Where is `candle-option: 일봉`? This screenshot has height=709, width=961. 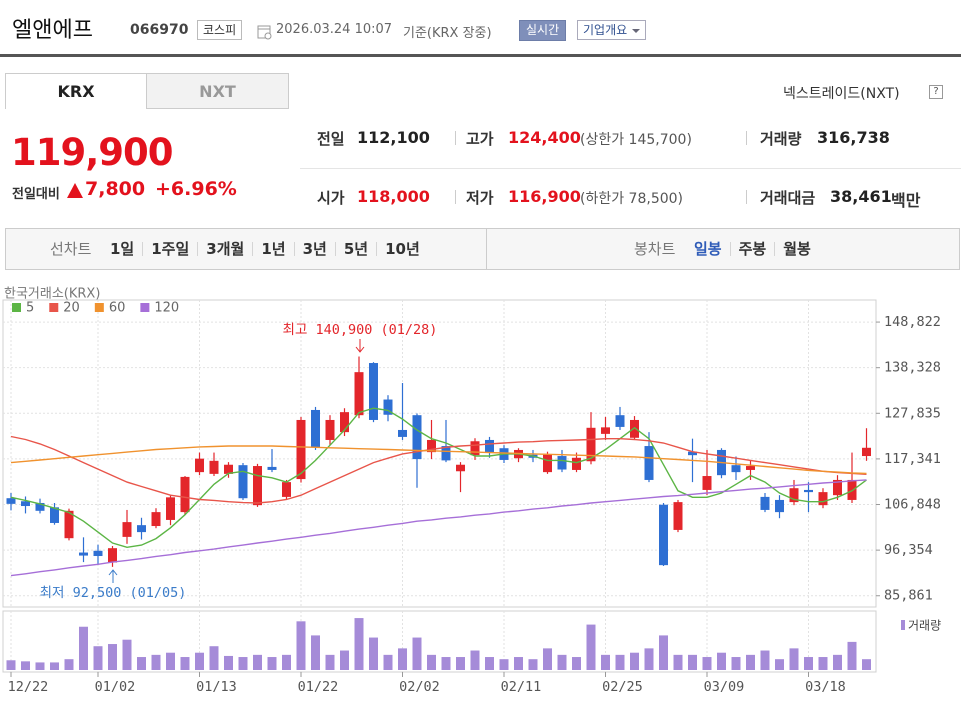 candle-option: 일봉 is located at coordinates (708, 249).